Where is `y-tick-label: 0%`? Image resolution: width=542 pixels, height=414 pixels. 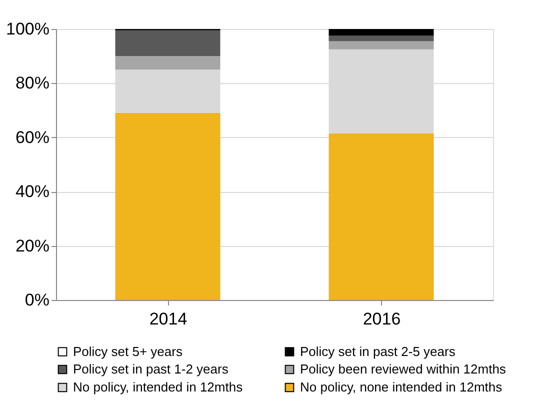
y-tick-label: 0% is located at coordinates (37, 300).